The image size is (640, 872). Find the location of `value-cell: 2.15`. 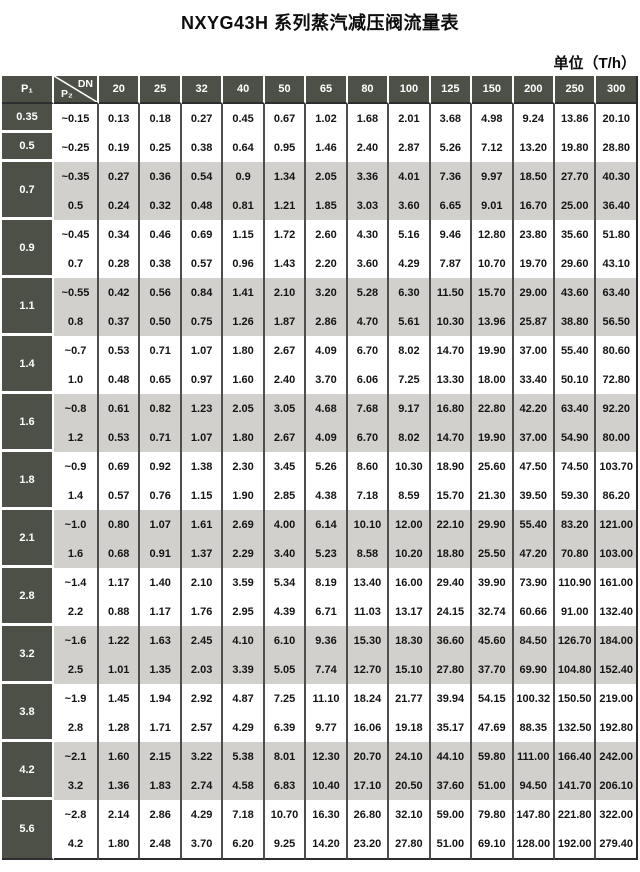

value-cell: 2.15 is located at coordinates (161, 756).